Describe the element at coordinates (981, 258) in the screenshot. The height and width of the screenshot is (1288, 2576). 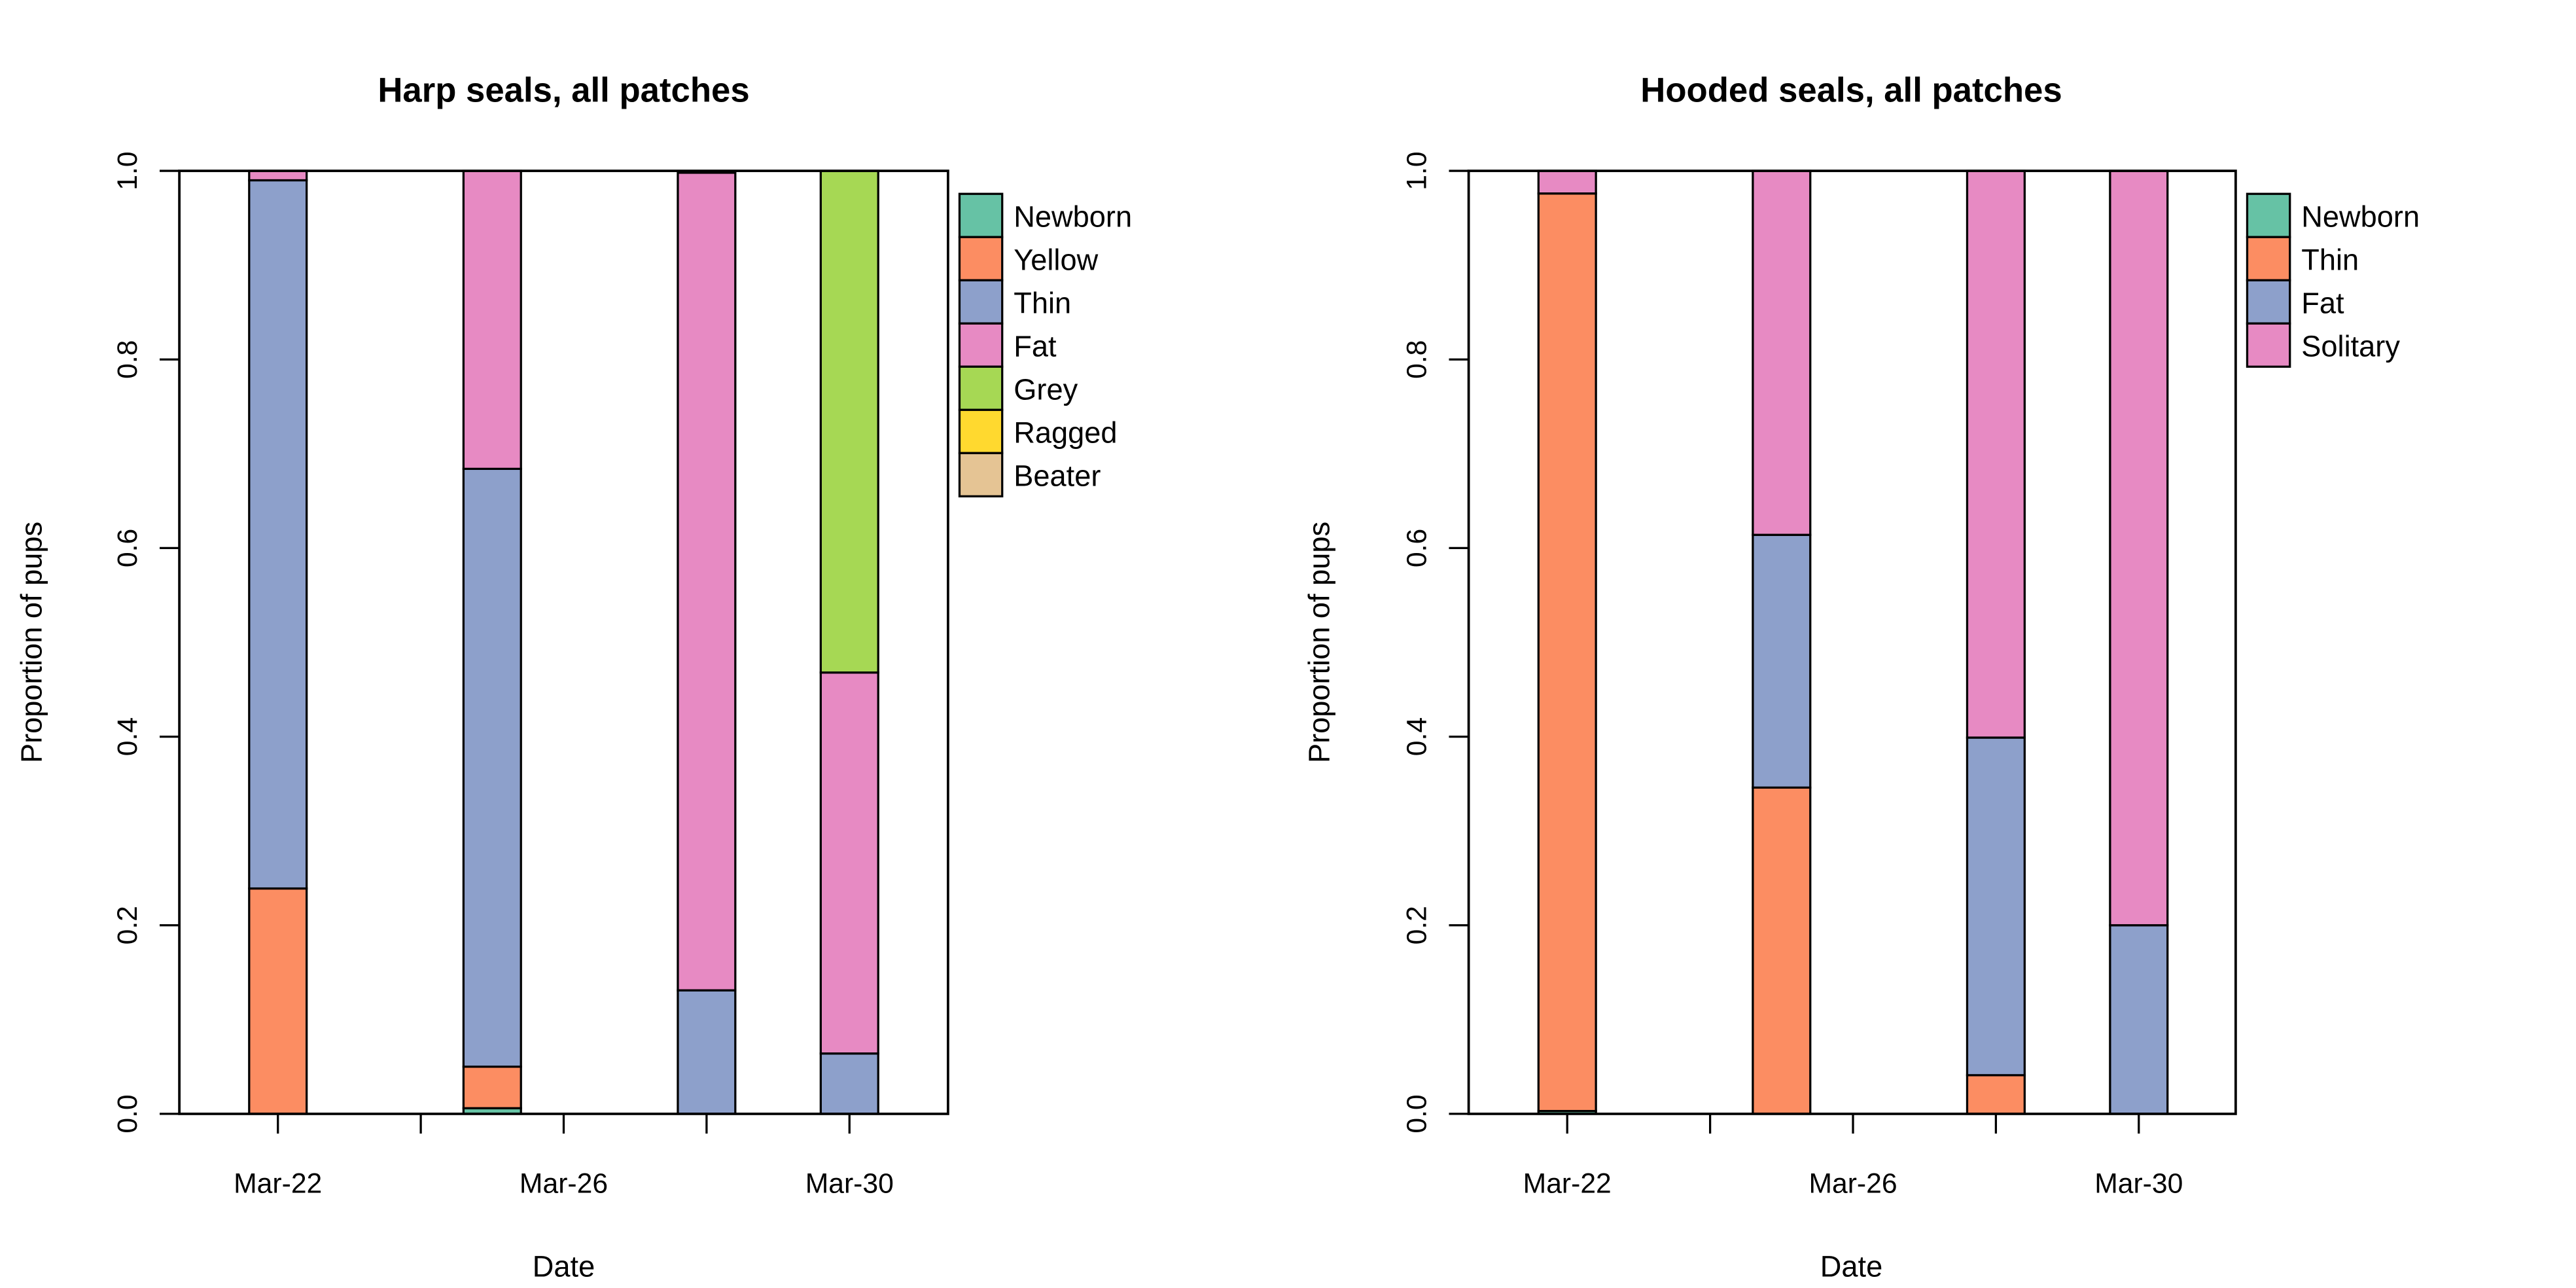
I see `legend-swatch-yellow` at that location.